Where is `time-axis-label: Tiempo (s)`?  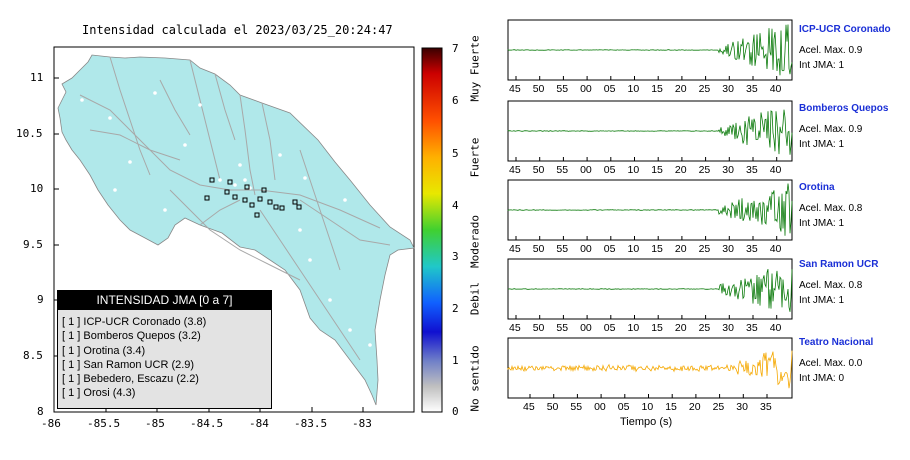 time-axis-label: Tiempo (s) is located at coordinates (646, 422).